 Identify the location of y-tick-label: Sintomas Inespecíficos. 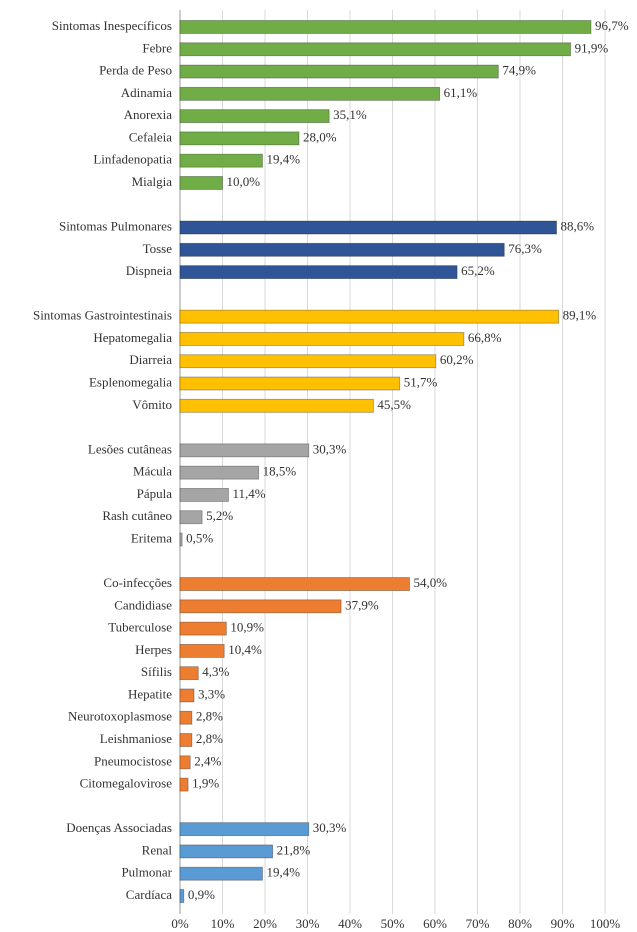
(112, 25).